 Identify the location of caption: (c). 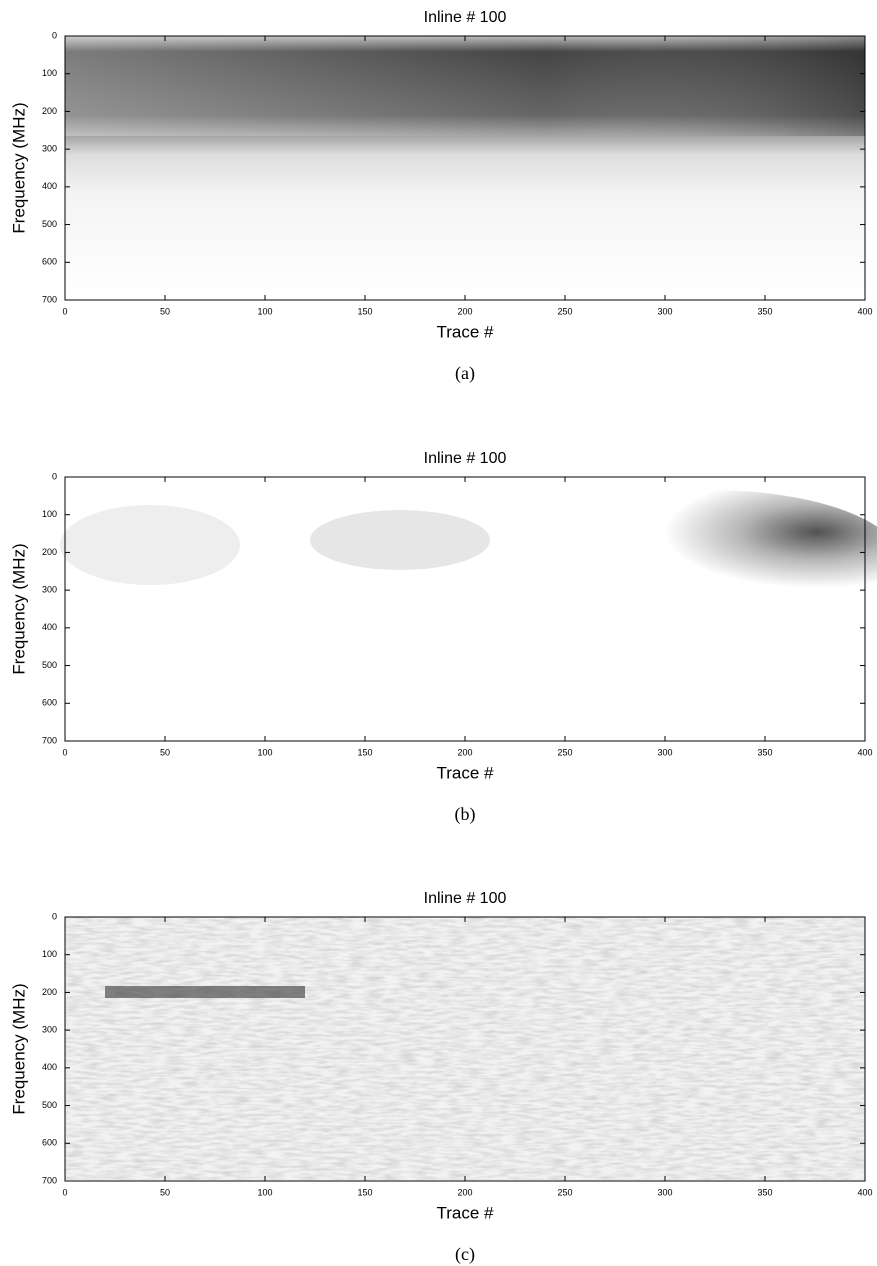
(465, 1254).